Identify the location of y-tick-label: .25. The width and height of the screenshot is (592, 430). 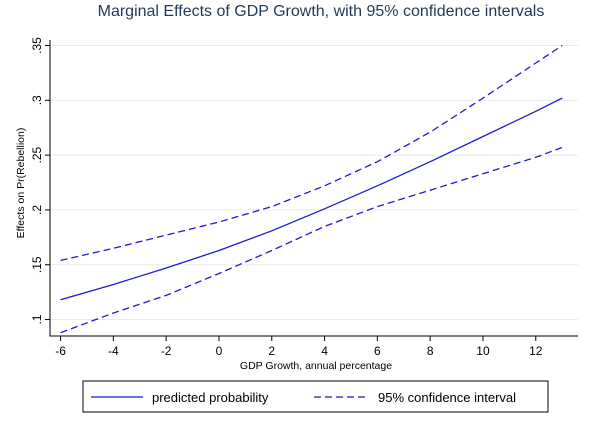
(37, 154).